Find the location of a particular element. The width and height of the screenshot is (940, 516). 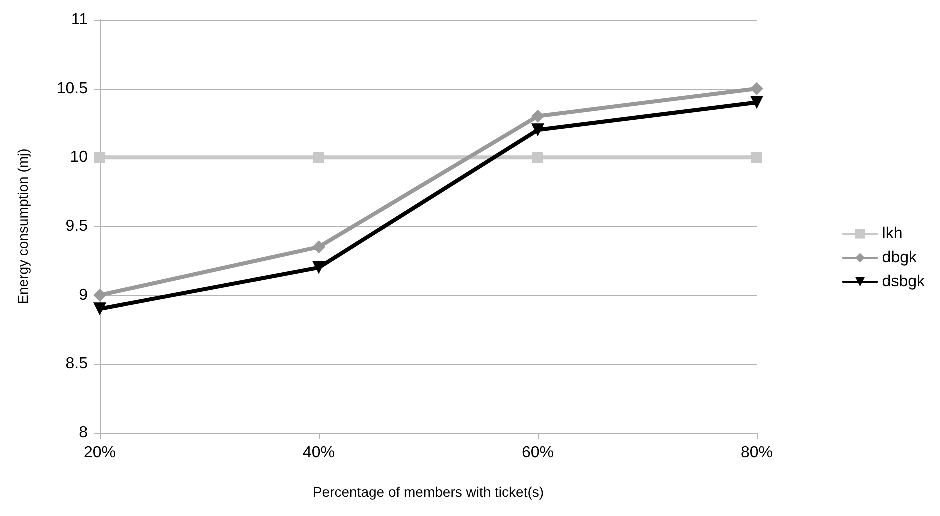

x-tick-label: 40% is located at coordinates (319, 453).